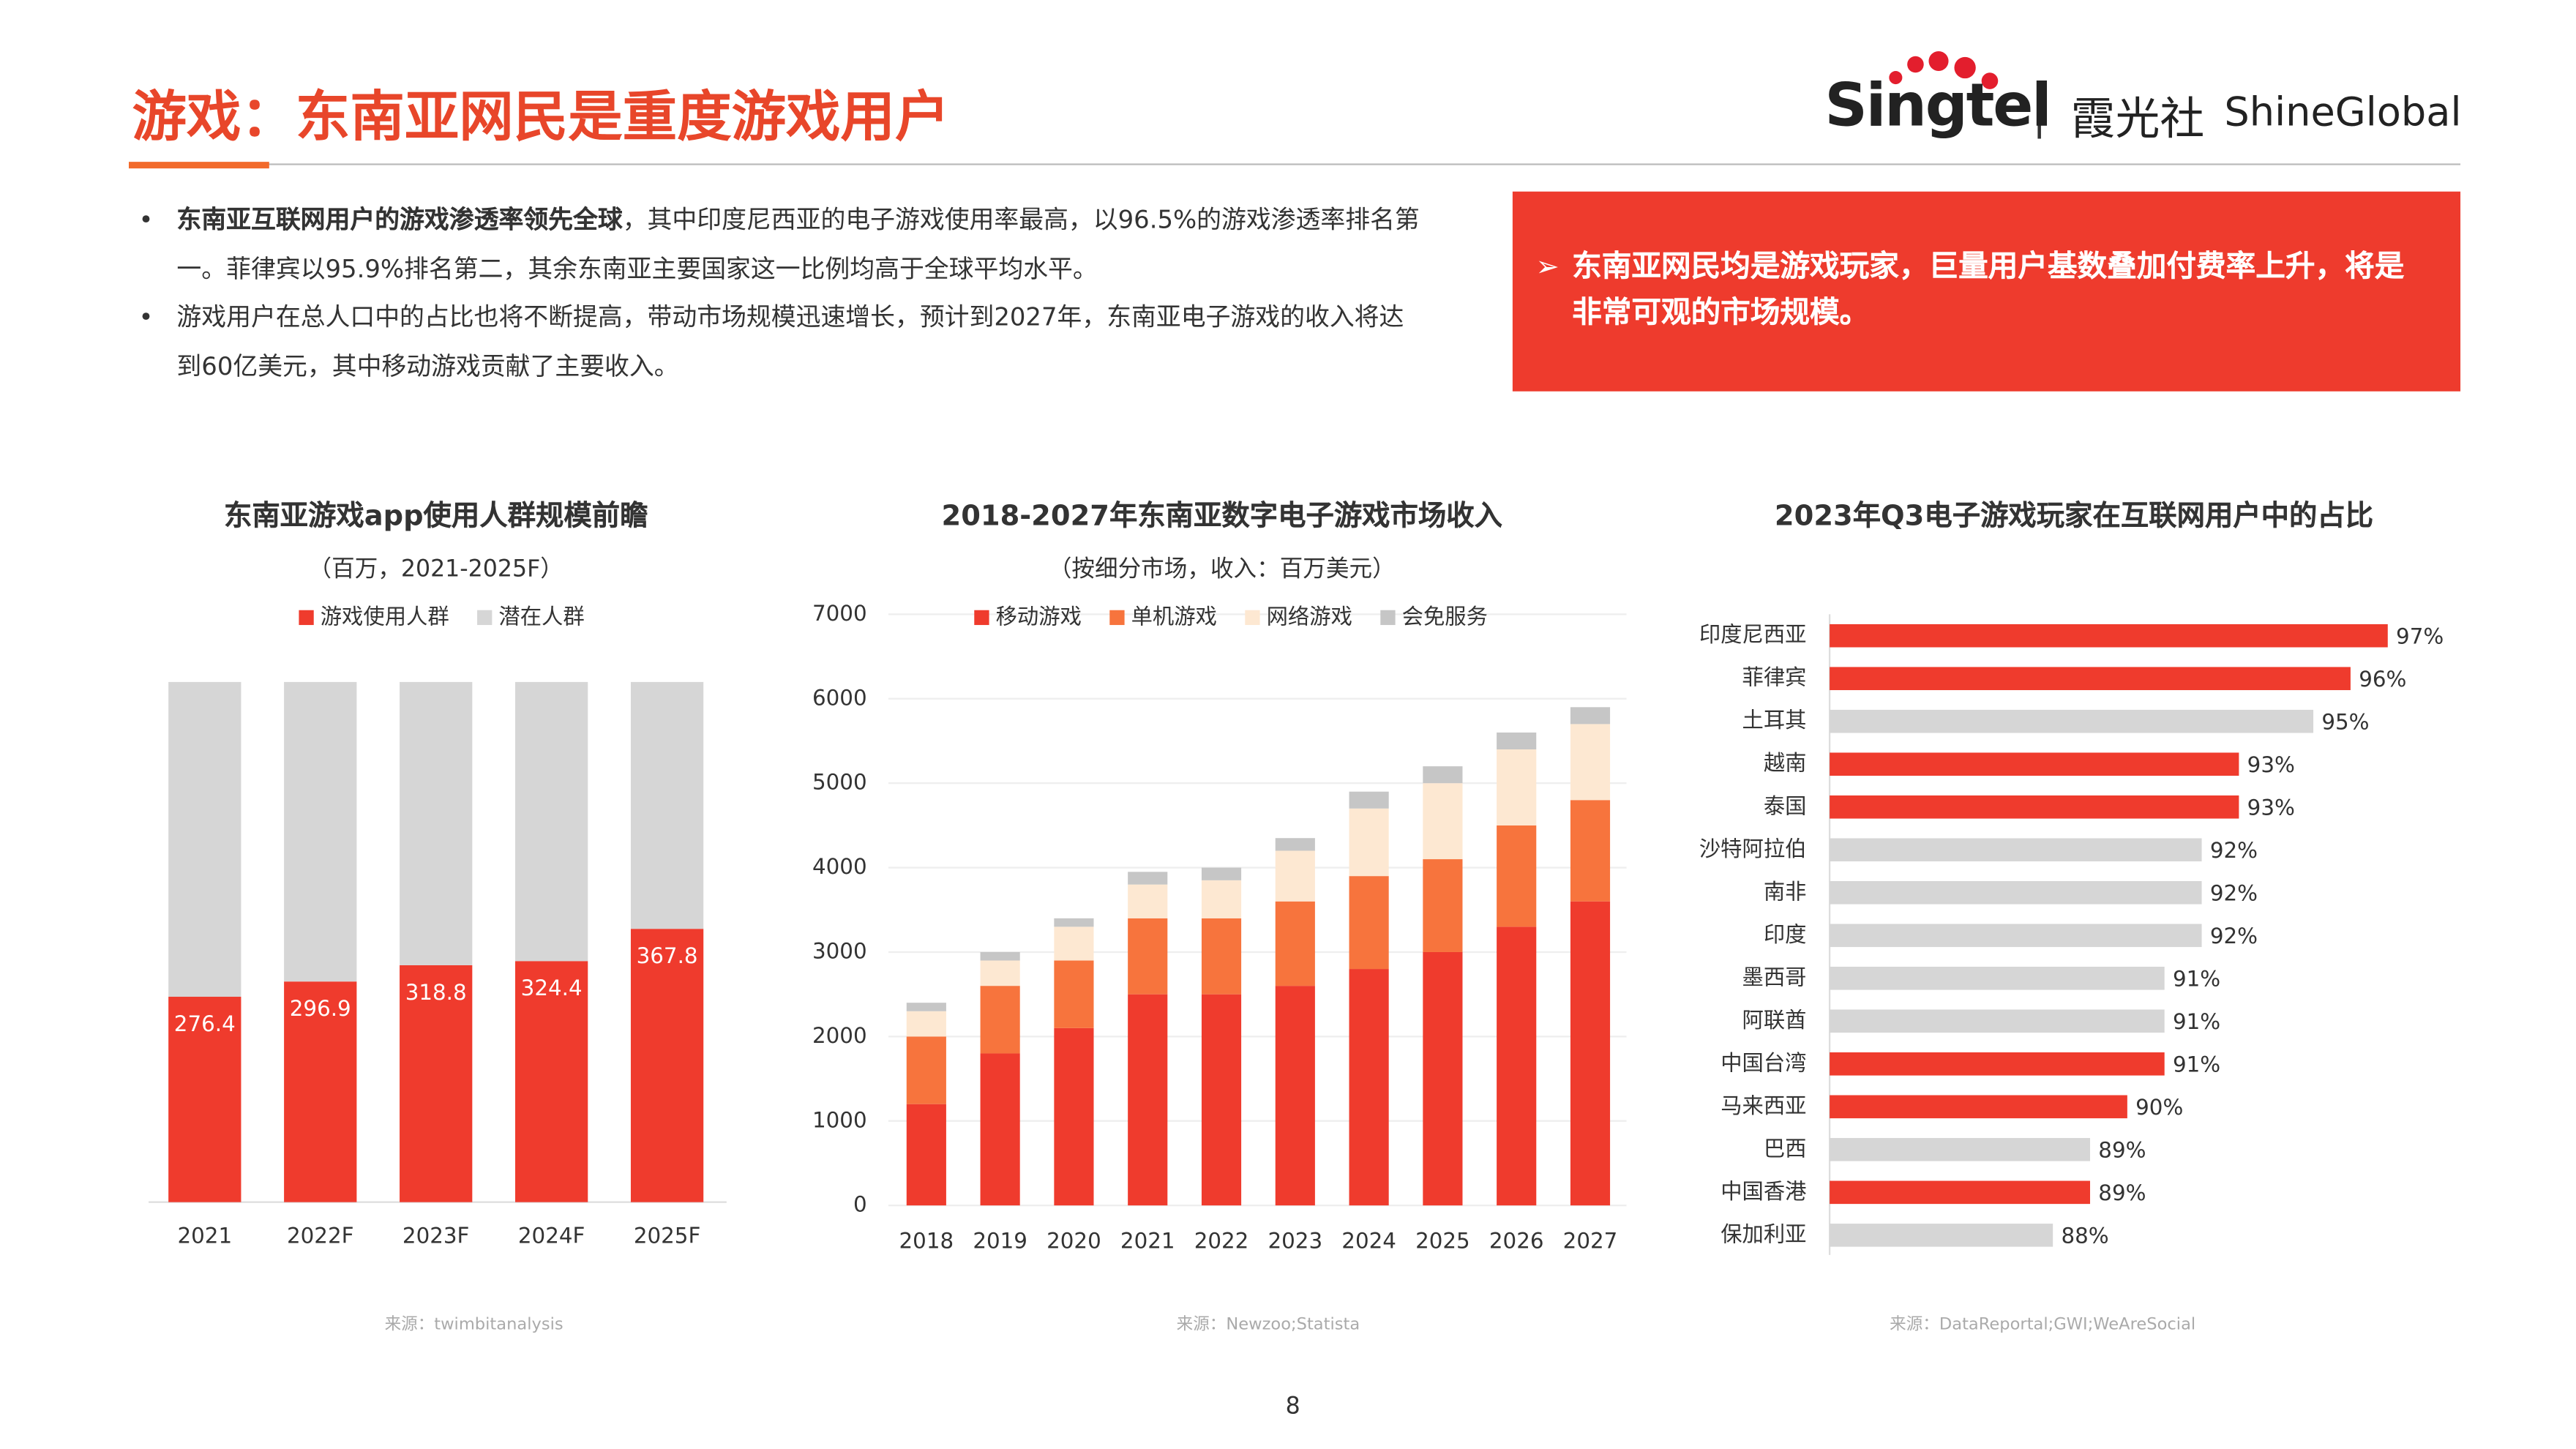  What do you see at coordinates (436, 1236) in the screenshot?
I see `x-tick-label: 2023F` at bounding box center [436, 1236].